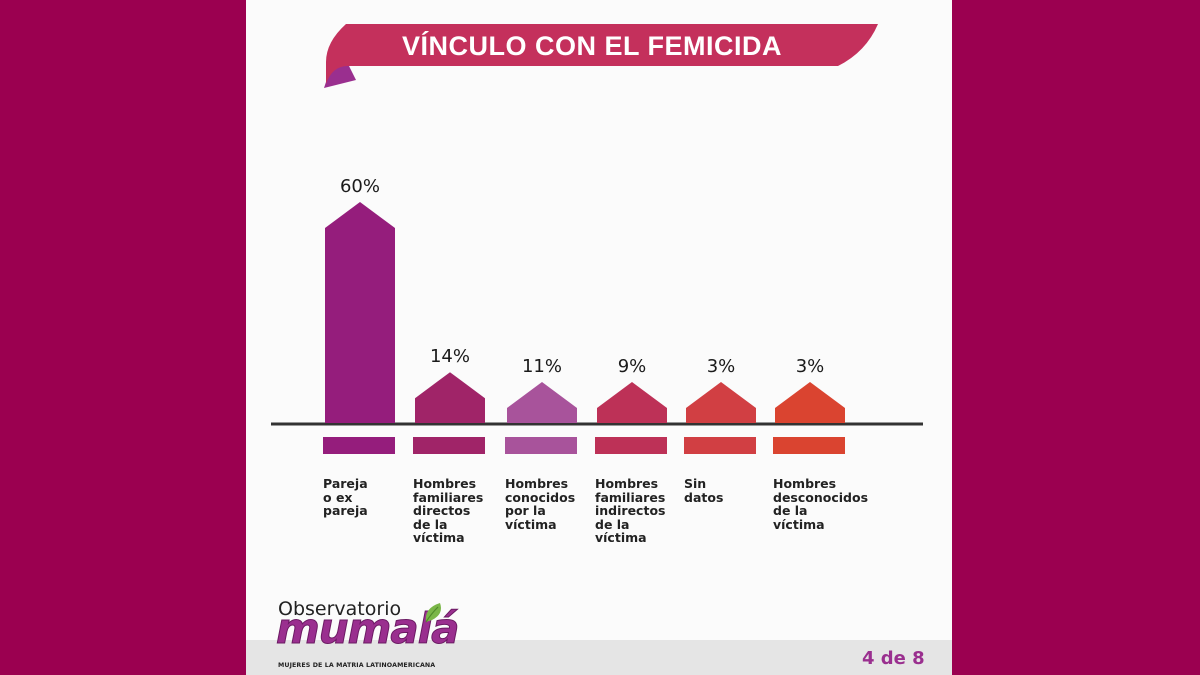  I want to click on logo-observatorio: Observatorio, so click(340, 609).